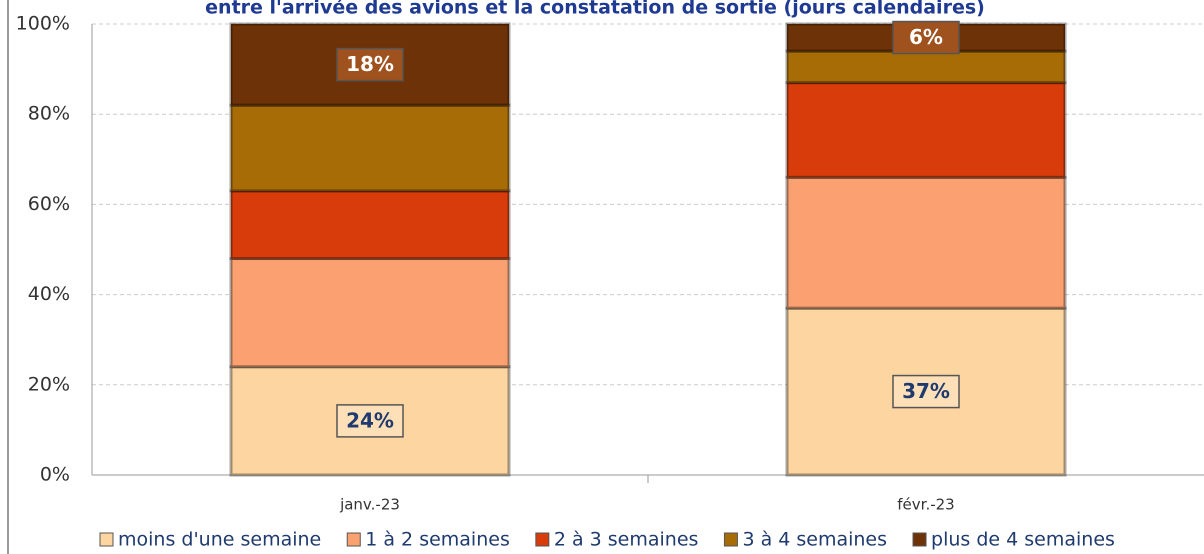 Image resolution: width=1204 pixels, height=554 pixels. I want to click on data-label: 37%, so click(926, 391).